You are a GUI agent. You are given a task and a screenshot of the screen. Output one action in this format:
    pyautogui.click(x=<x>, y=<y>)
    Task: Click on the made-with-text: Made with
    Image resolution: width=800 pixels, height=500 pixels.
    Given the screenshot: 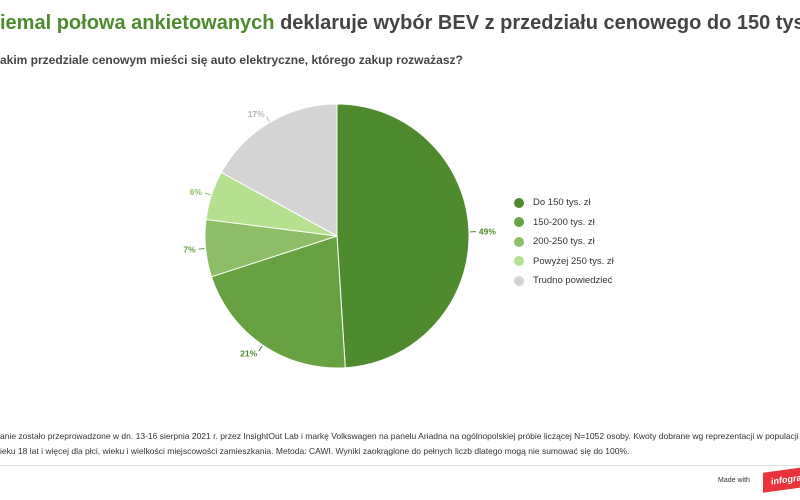 What is the action you would take?
    pyautogui.click(x=734, y=480)
    